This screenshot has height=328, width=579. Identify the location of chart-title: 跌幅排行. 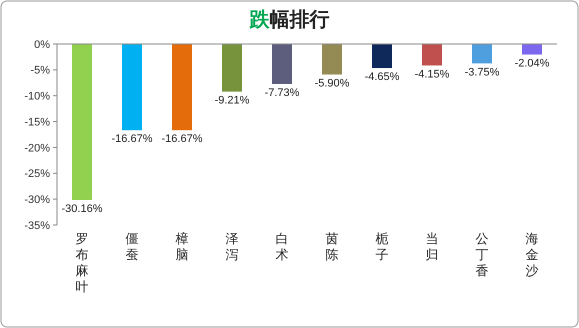
(289, 20).